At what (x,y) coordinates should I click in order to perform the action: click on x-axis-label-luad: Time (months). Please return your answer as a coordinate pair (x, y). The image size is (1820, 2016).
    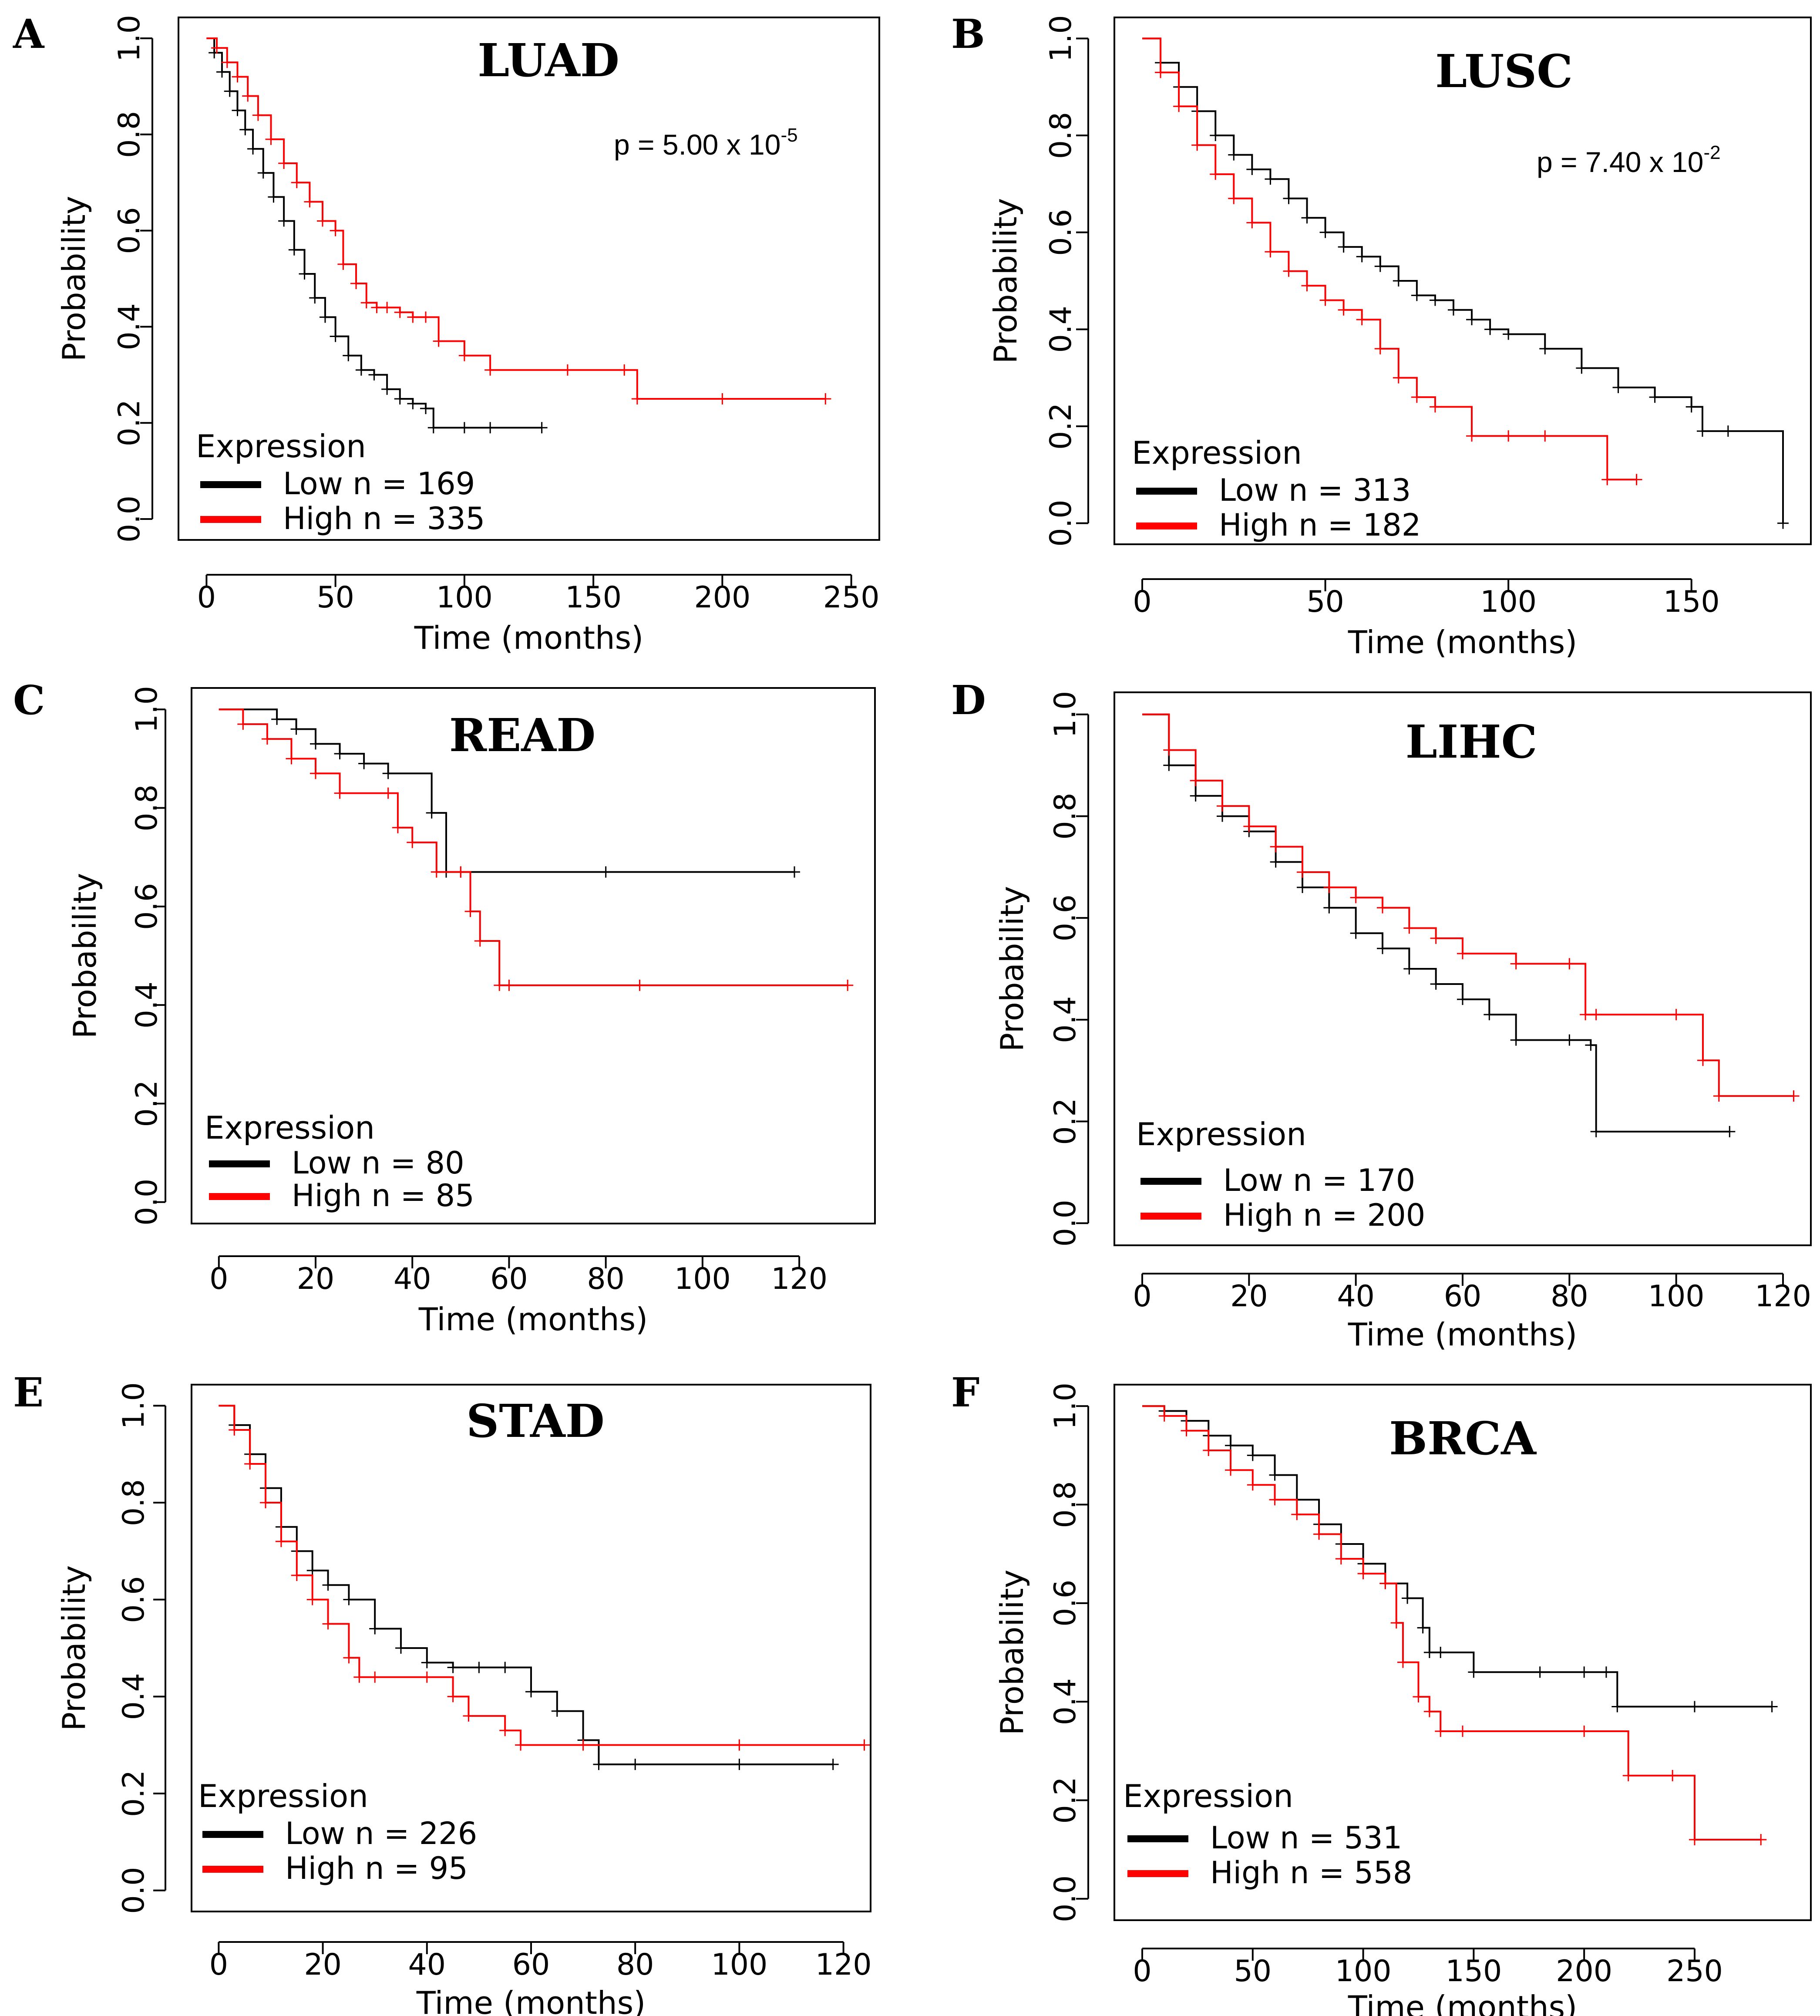
    Looking at the image, I should click on (528, 638).